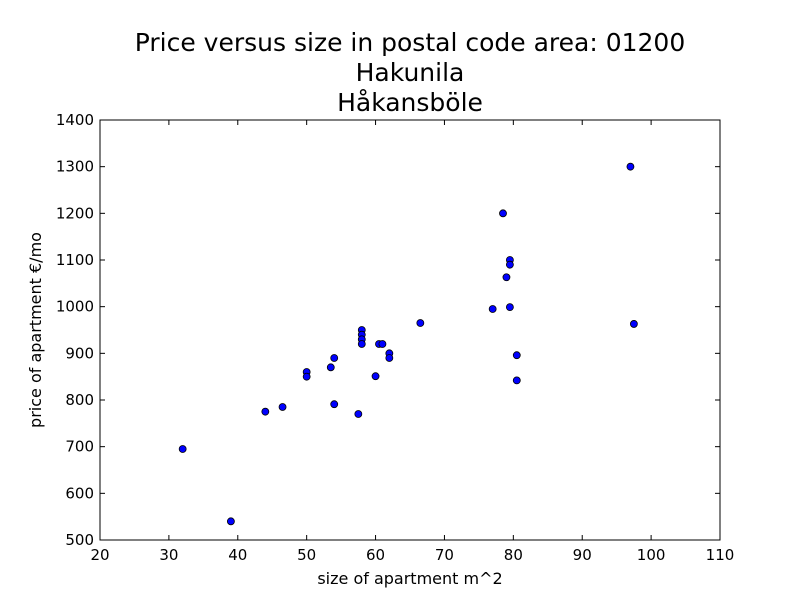 This screenshot has height=600, width=800. I want to click on x-tick-label: 100, so click(651, 555).